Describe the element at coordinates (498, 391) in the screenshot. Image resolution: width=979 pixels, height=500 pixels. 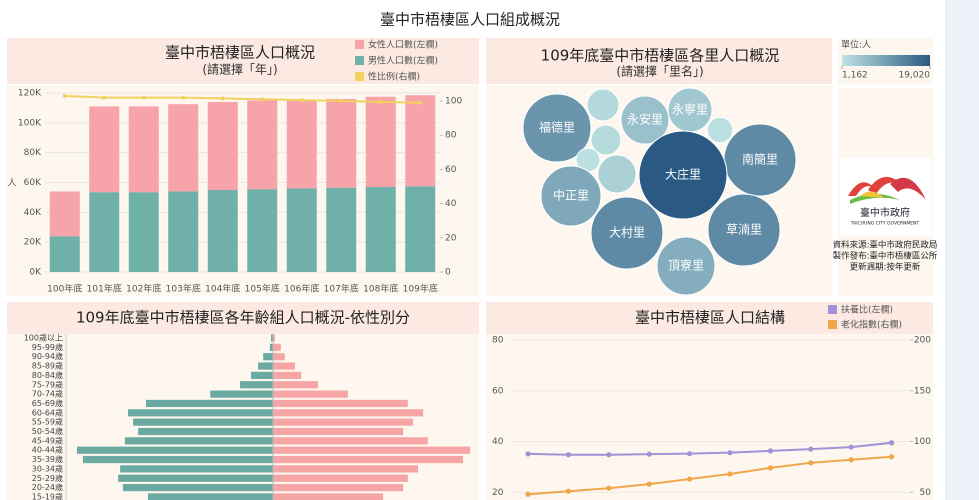
I see `y-tick-label: 60` at that location.